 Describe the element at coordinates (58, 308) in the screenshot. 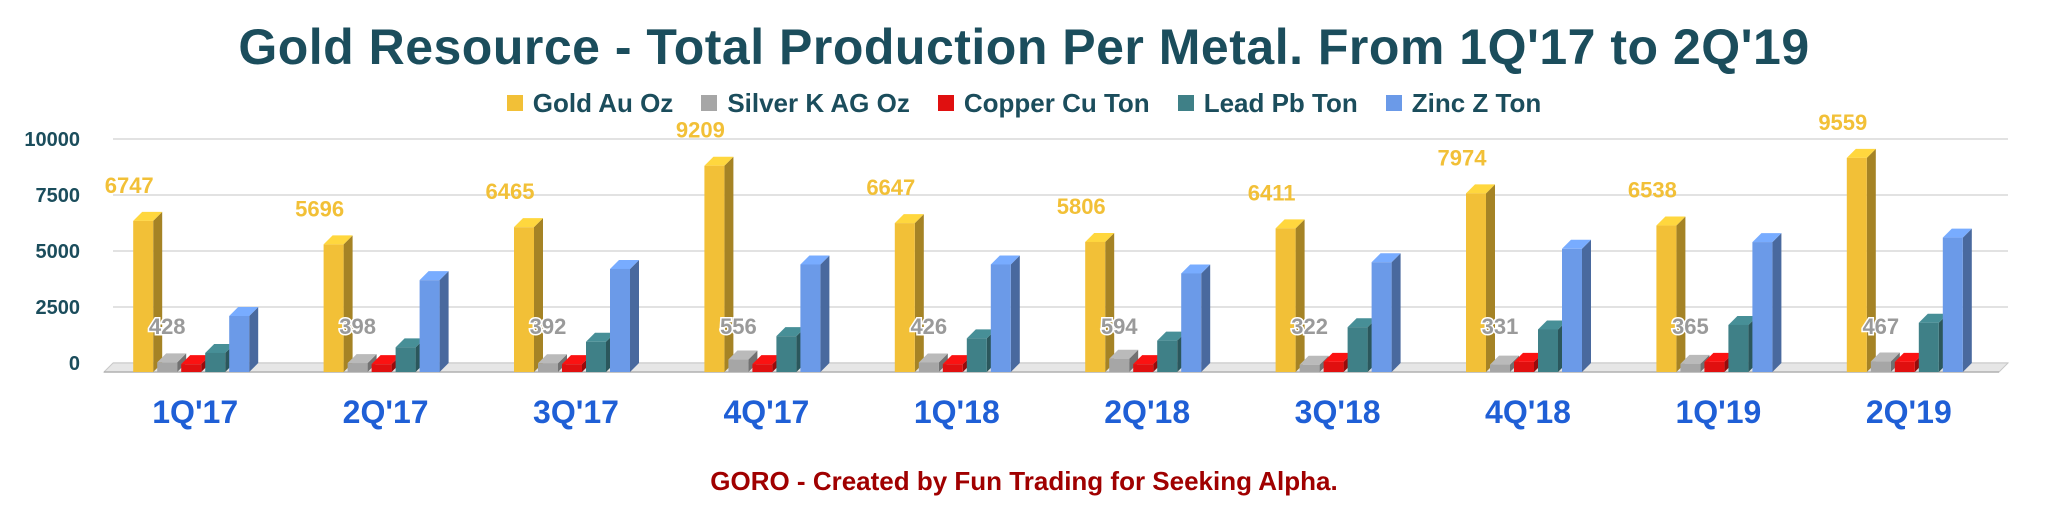

I see `y-tick-label: 2500` at that location.